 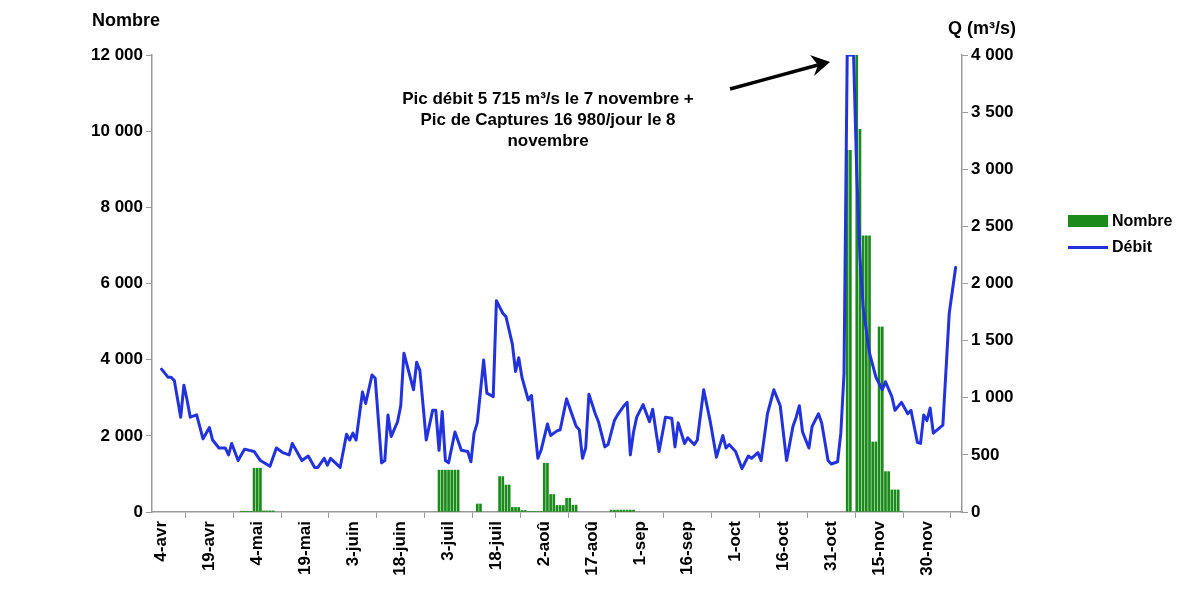 I want to click on y-axis-title: Nombre, so click(x=126, y=20).